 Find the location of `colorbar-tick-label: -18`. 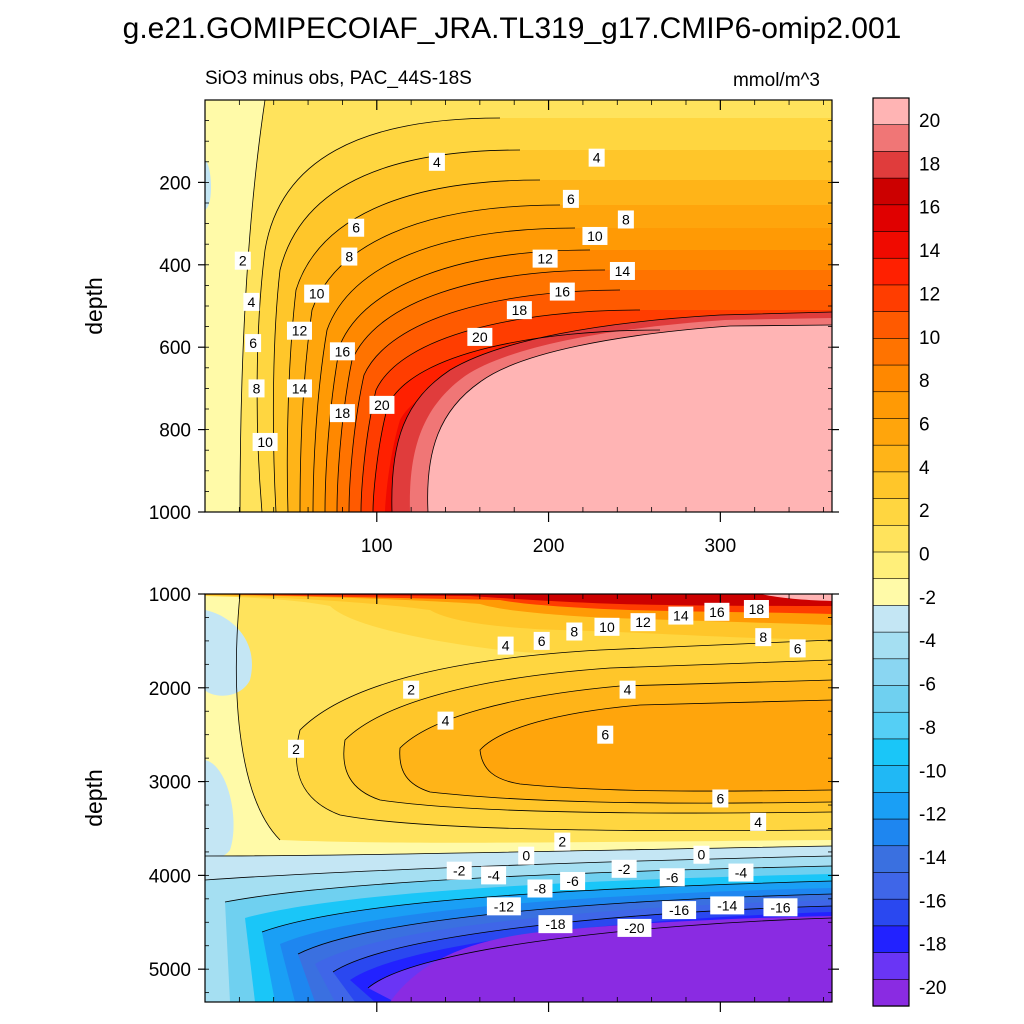

colorbar-tick-label: -18 is located at coordinates (932, 945).